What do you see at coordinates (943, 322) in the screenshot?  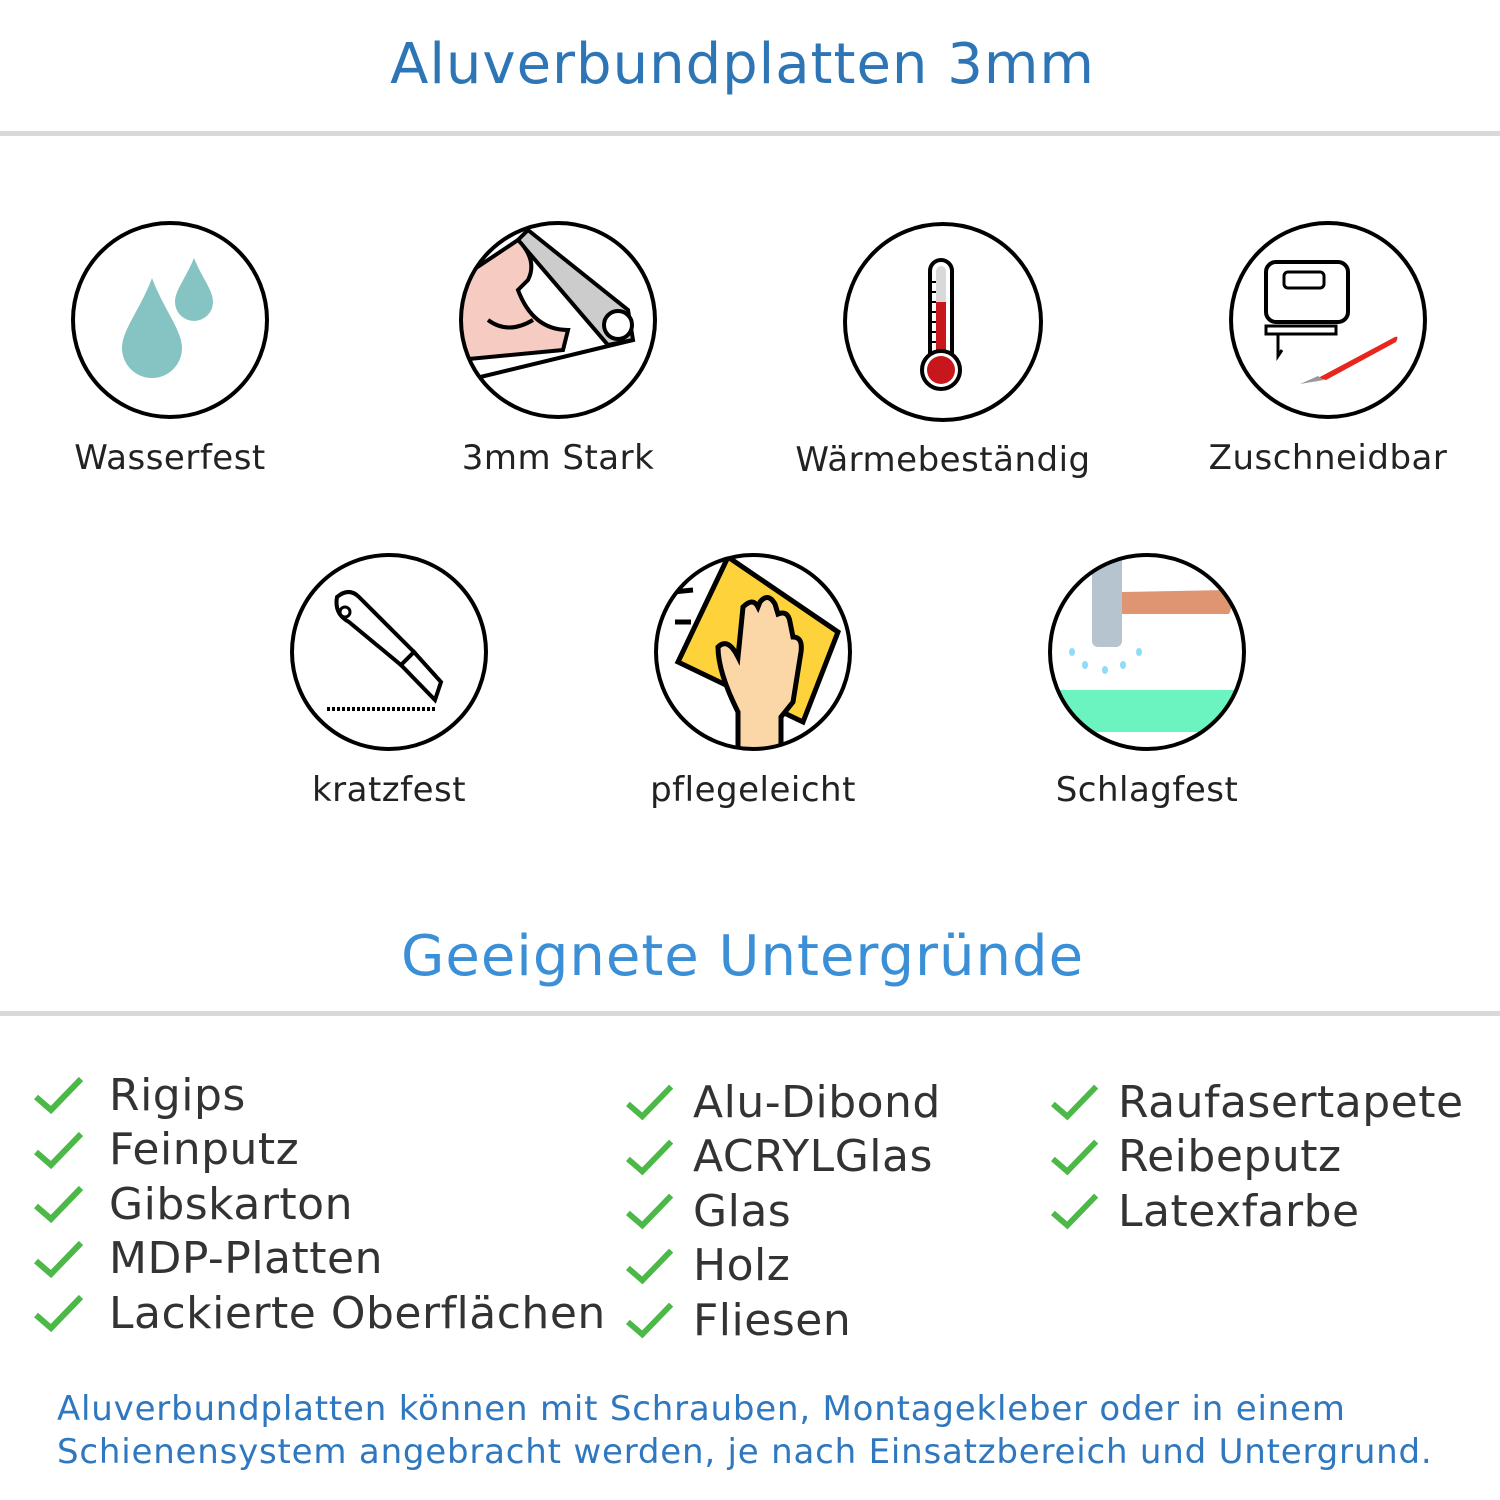 I see `thermometer-icon` at bounding box center [943, 322].